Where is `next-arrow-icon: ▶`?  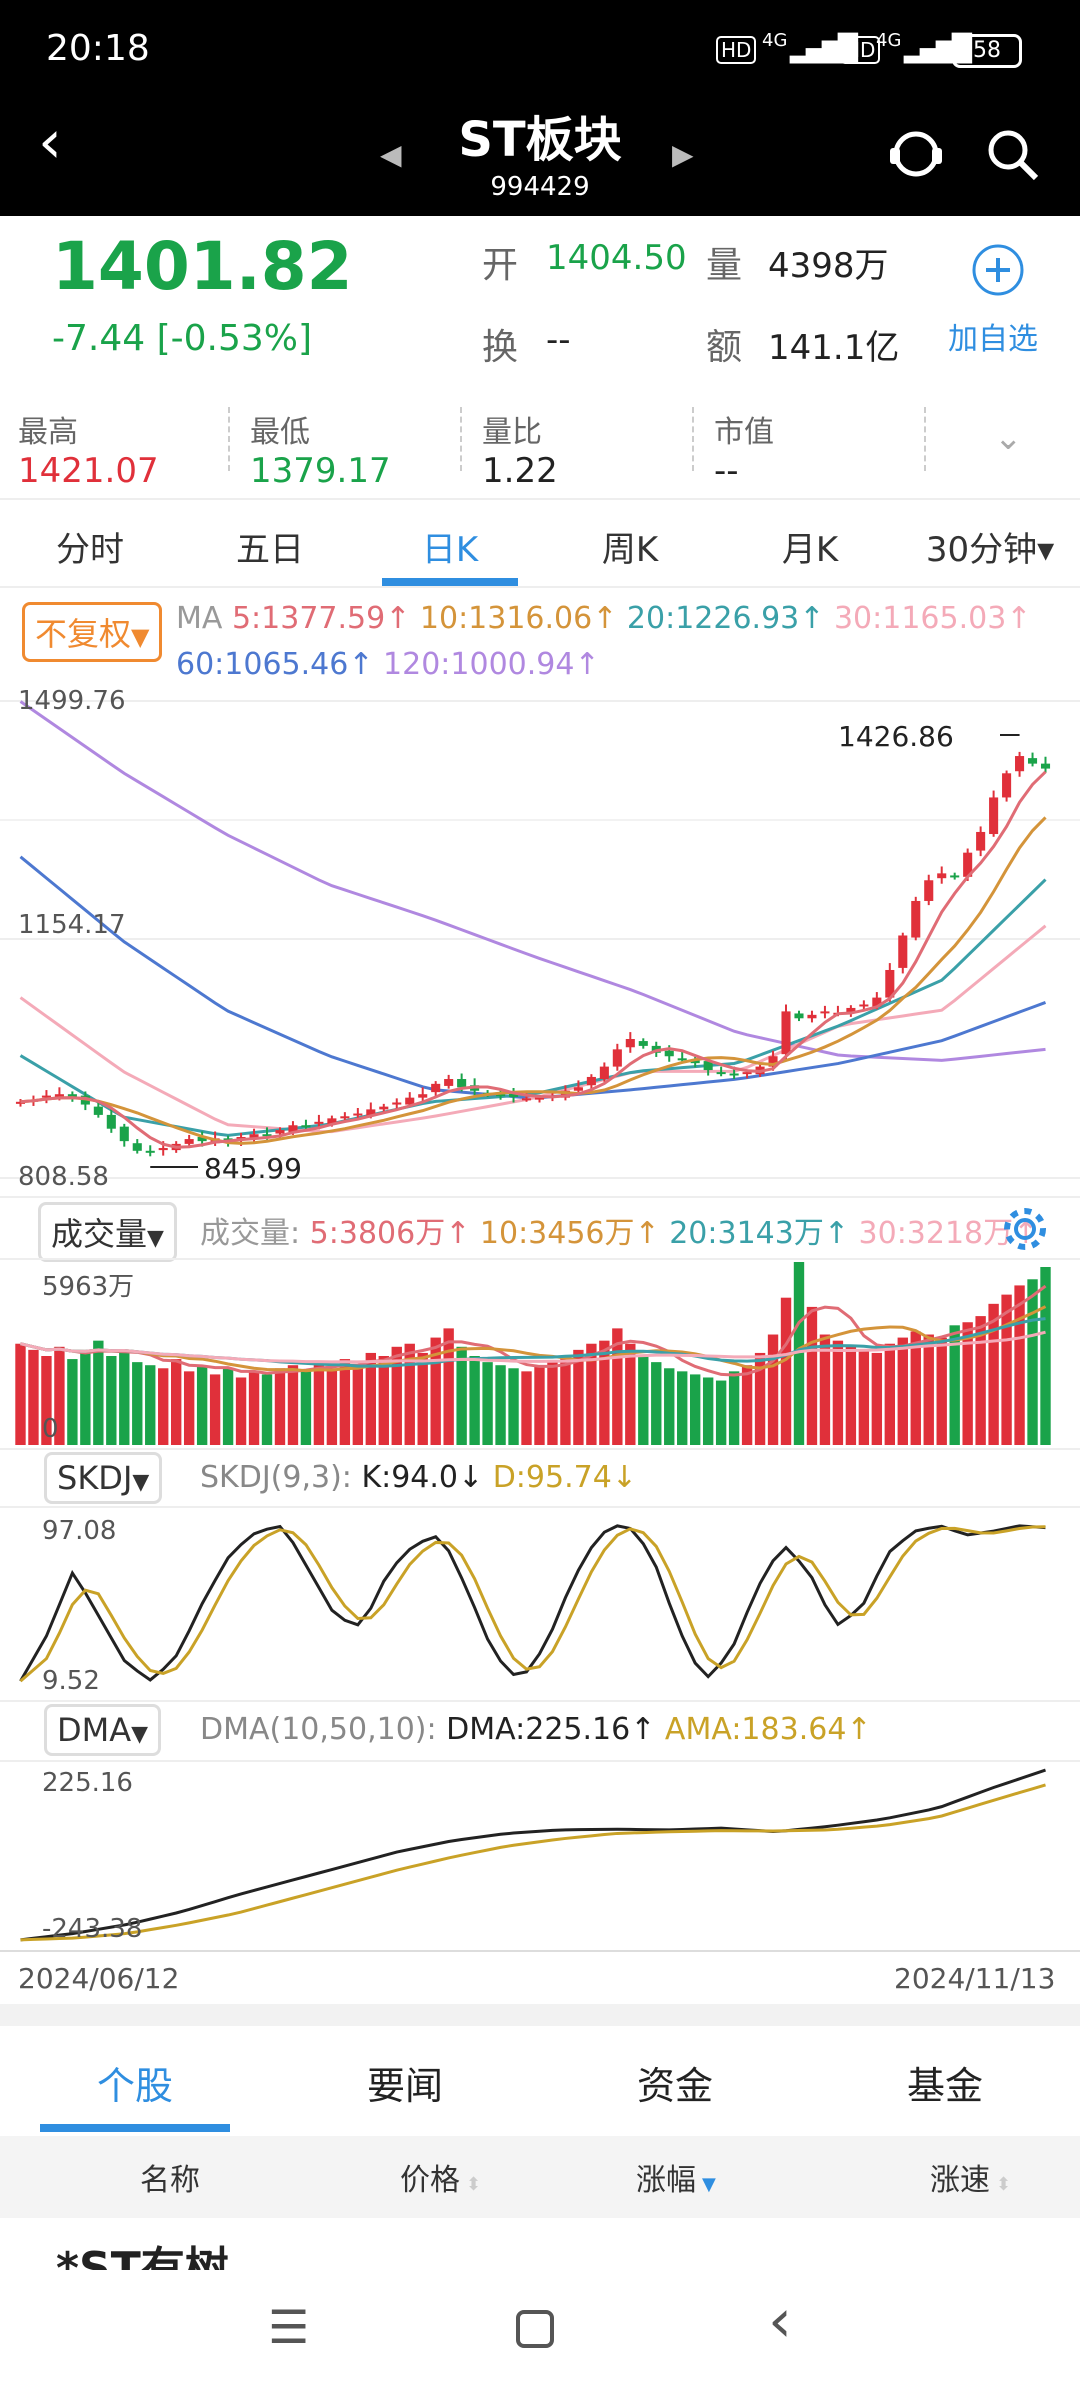
next-arrow-icon: ▶ is located at coordinates (683, 154).